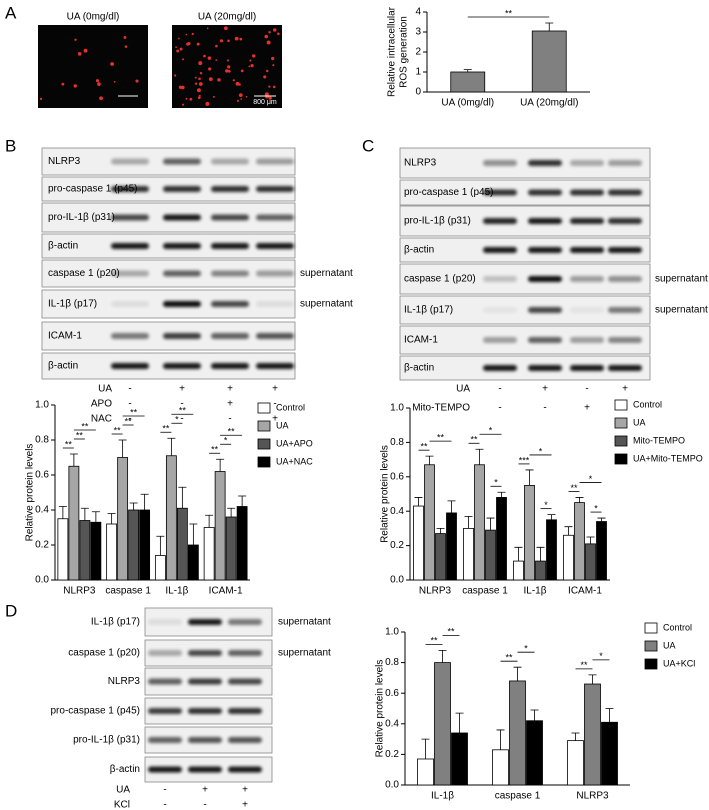 The height and width of the screenshot is (810, 709). What do you see at coordinates (668, 458) in the screenshot?
I see `legend-label: UA+Mito-TEMPO` at bounding box center [668, 458].